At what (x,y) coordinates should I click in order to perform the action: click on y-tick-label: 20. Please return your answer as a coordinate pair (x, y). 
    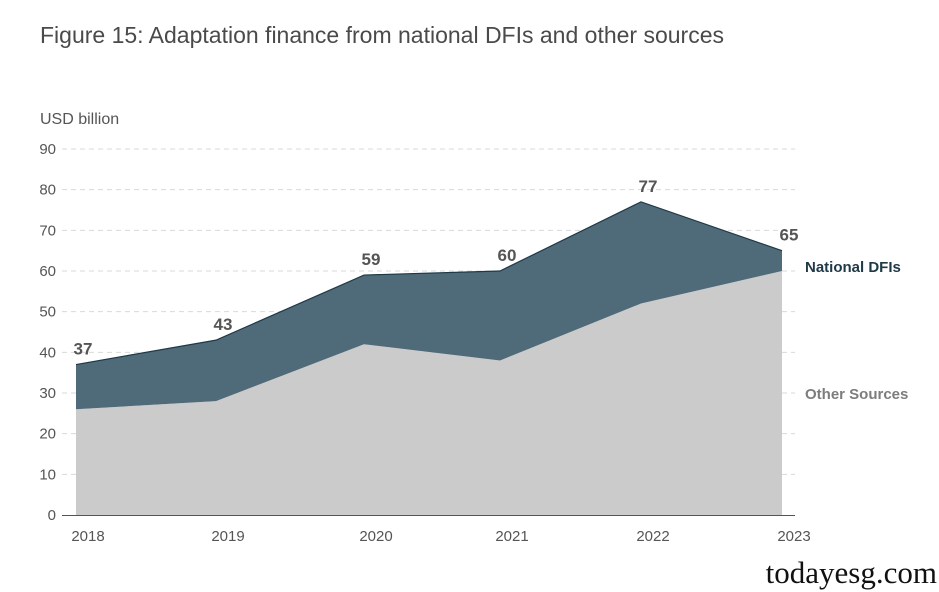
    Looking at the image, I should click on (47, 434).